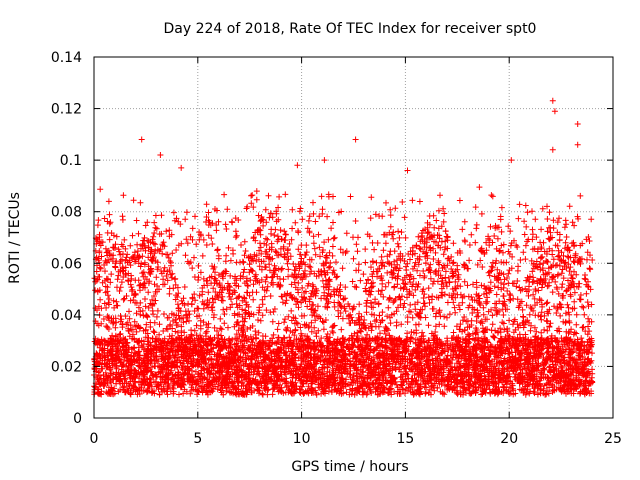  Describe the element at coordinates (405, 439) in the screenshot. I see `x-tick-label: 15` at that location.